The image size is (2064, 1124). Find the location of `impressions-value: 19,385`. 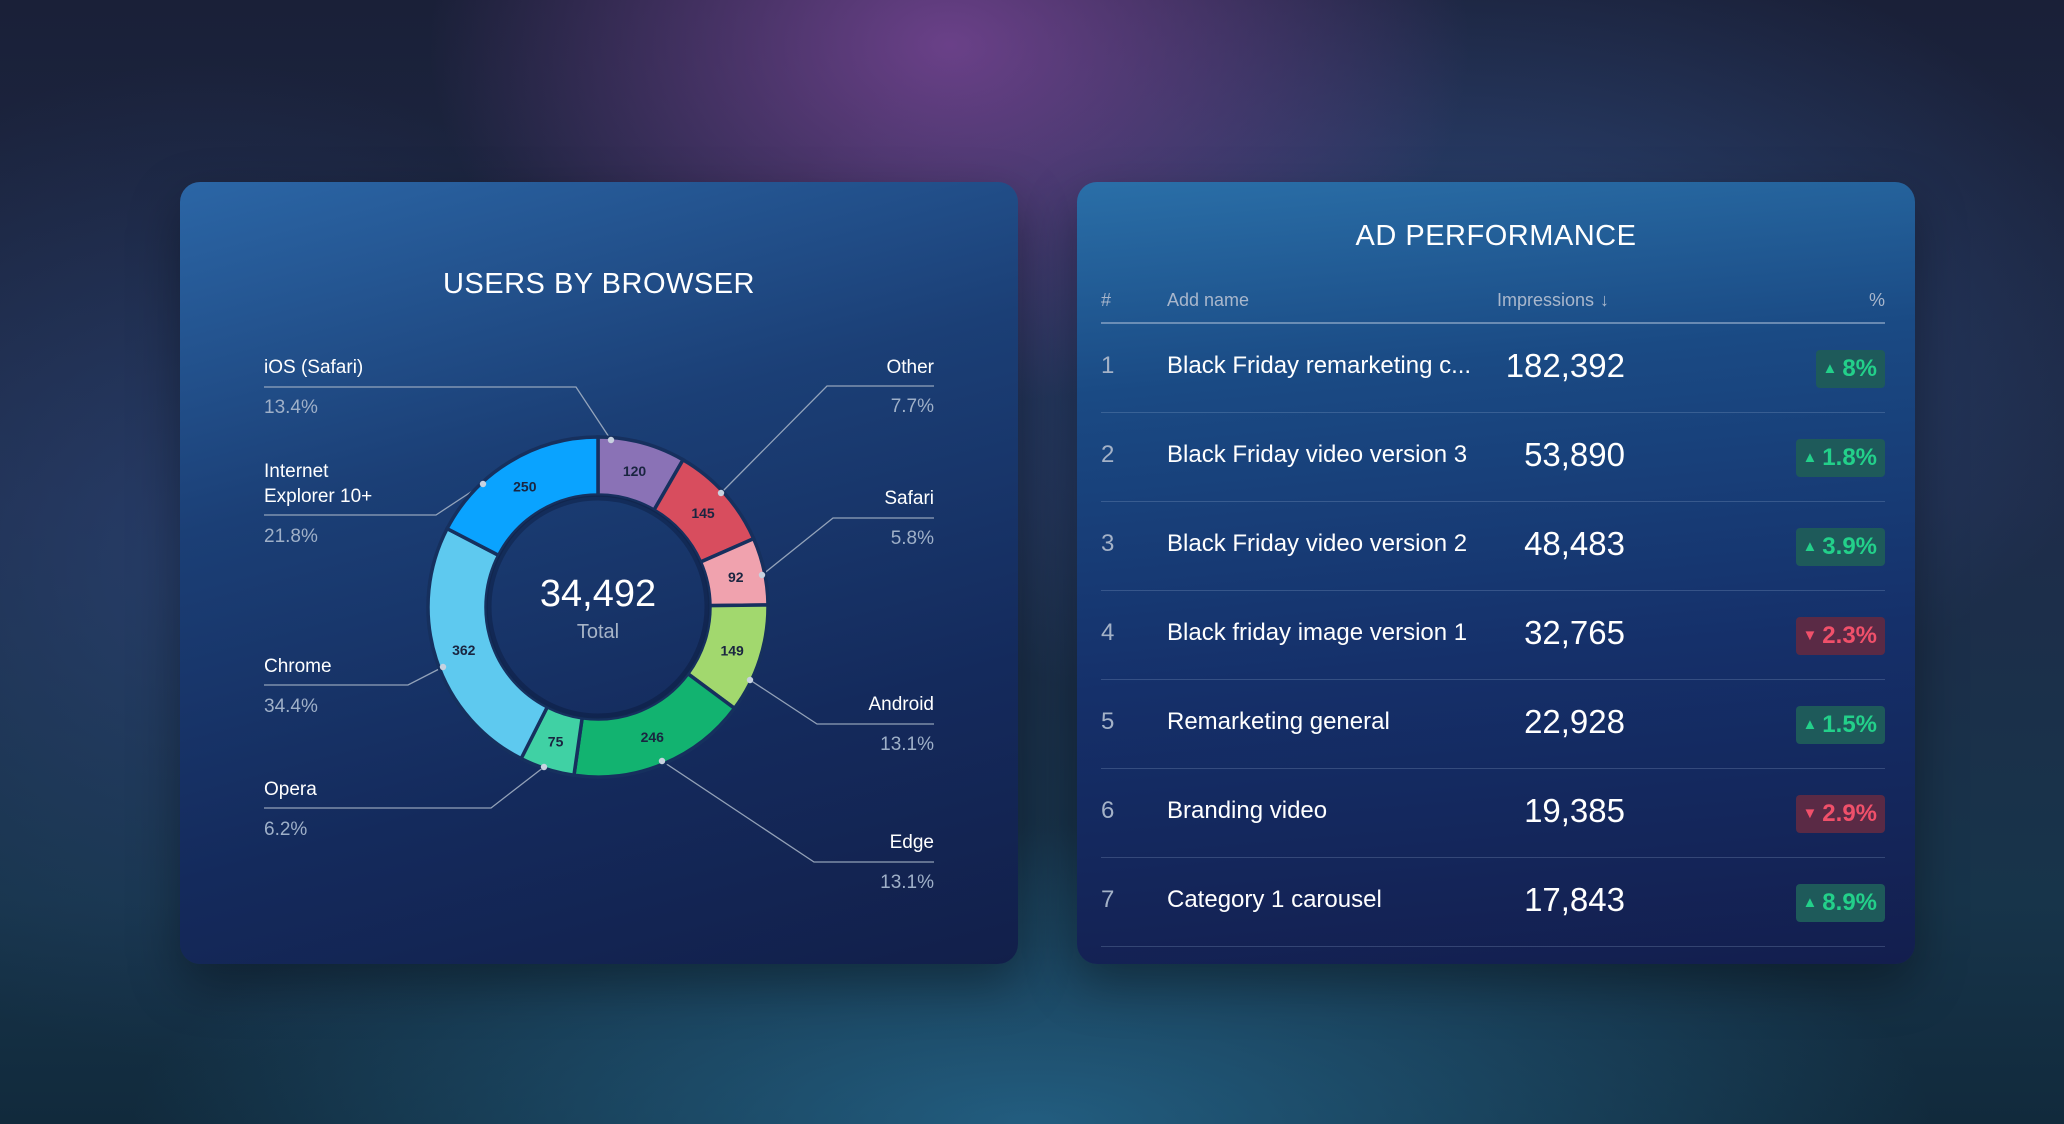

impressions-value: 19,385 is located at coordinates (1574, 810).